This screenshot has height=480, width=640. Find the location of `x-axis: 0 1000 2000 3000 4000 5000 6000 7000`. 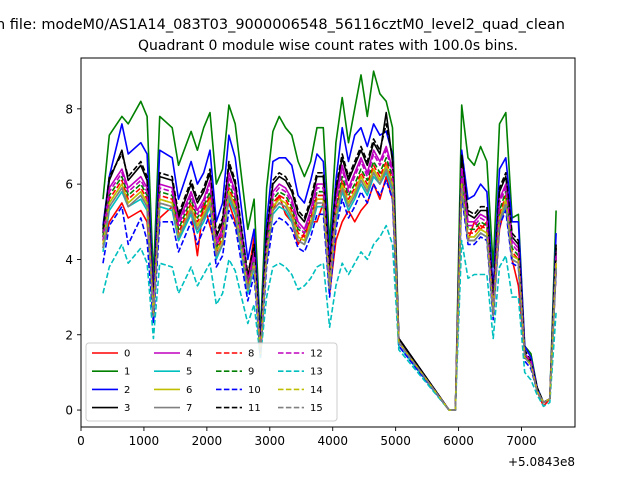

x-axis: 0 1000 2000 3000 4000 5000 6000 7000 is located at coordinates (307, 437).